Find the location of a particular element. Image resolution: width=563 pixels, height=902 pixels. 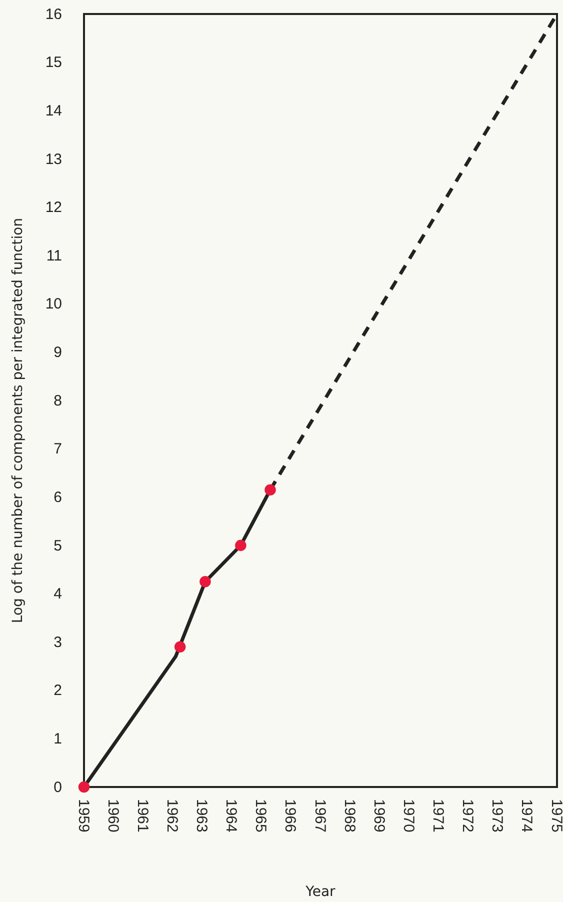

x-tick-label: 1971 is located at coordinates (438, 815).